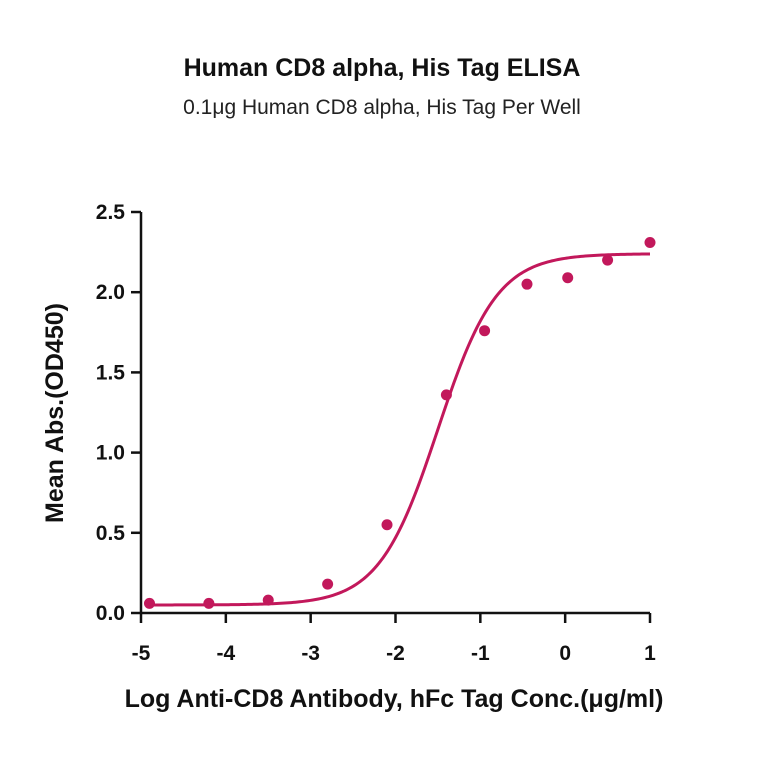 The image size is (764, 764). What do you see at coordinates (118, 413) in the screenshot?
I see `y-axis-ticks: 0.0 0.5 1.0 1.5 2.0 2.5` at bounding box center [118, 413].